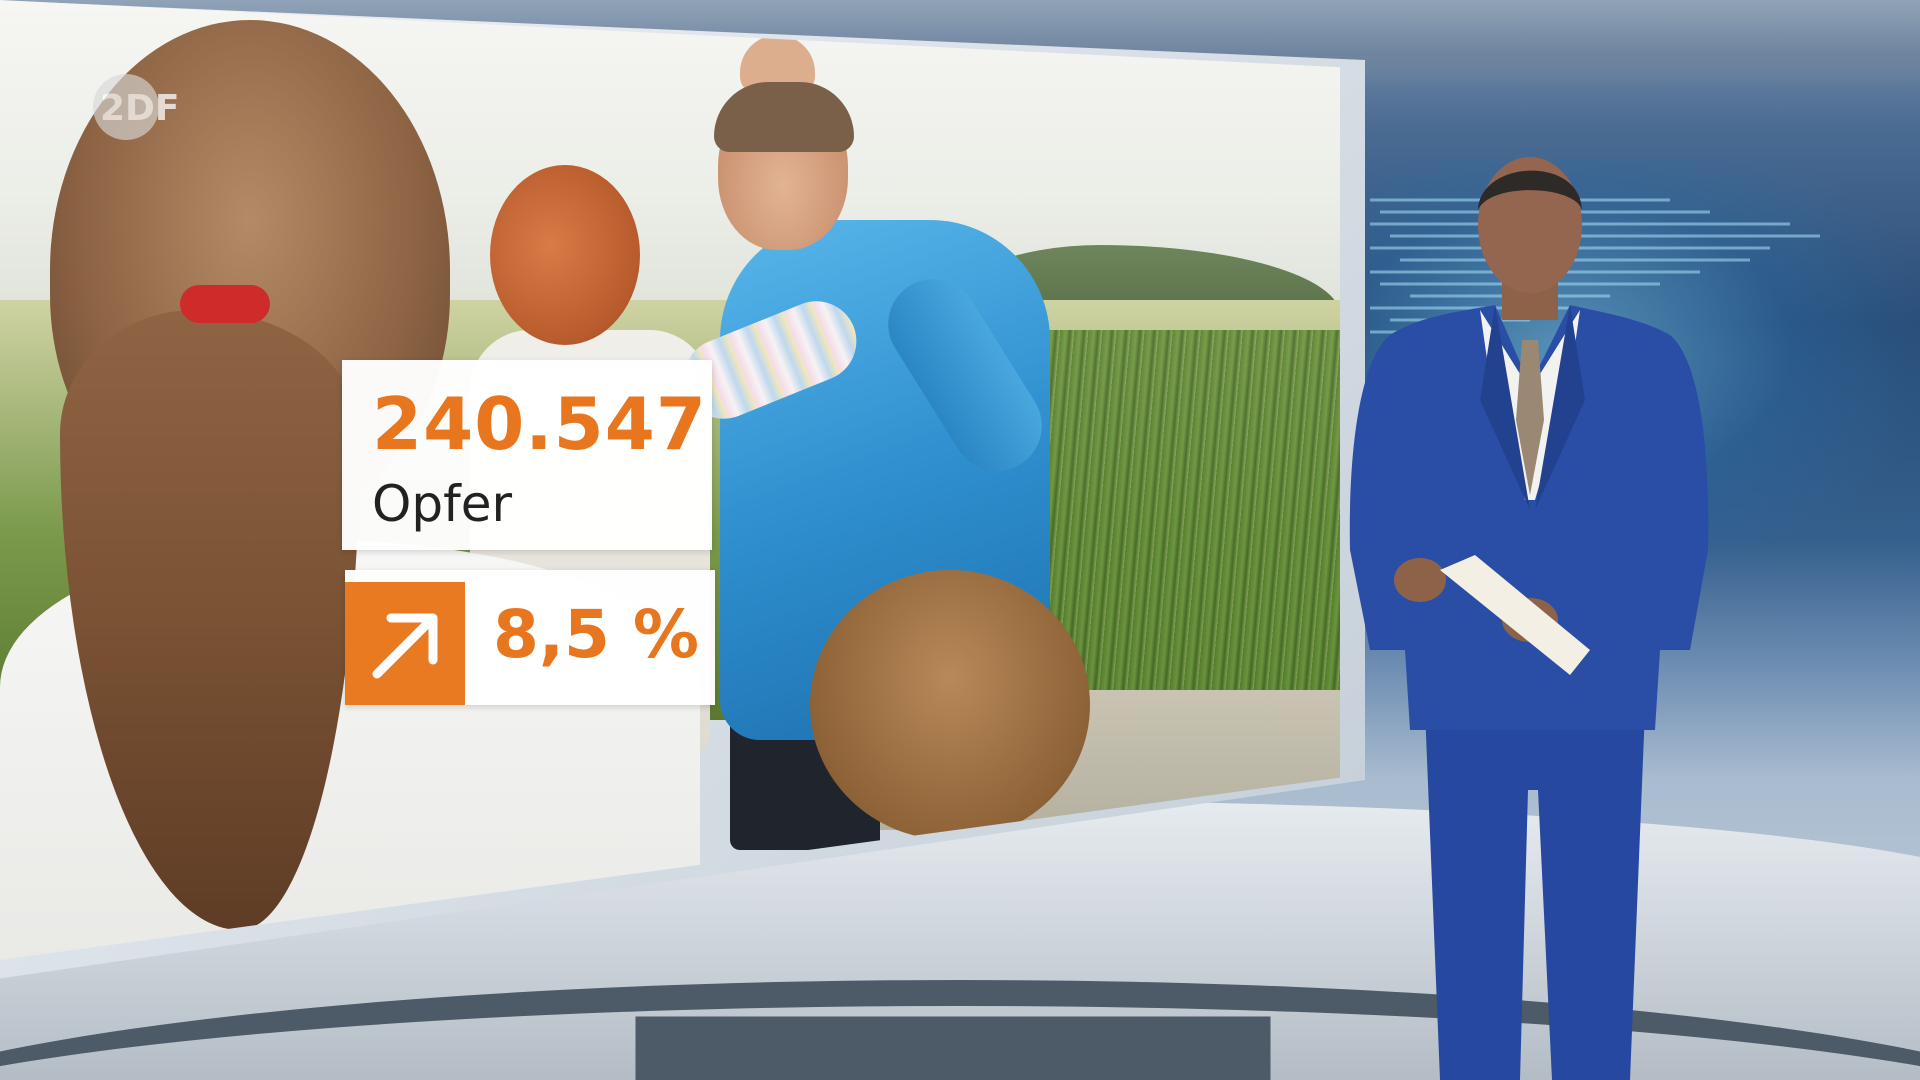 This screenshot has height=1080, width=1920. I want to click on arrow-up-right-icon, so click(405, 646).